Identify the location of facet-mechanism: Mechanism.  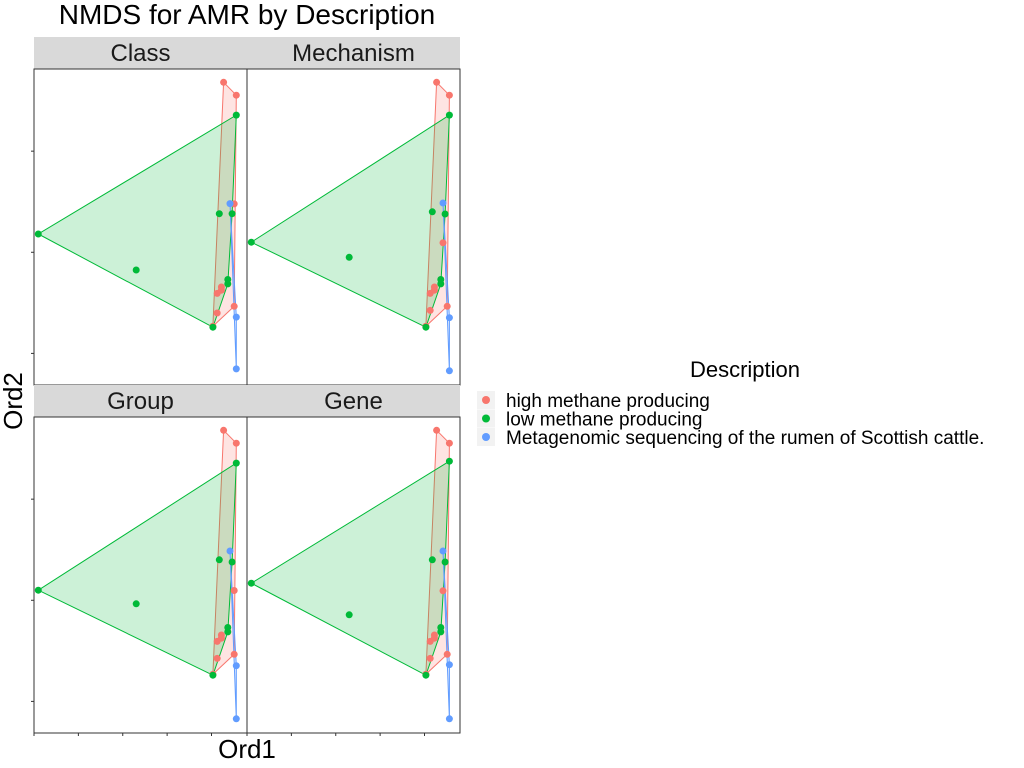
(353, 211).